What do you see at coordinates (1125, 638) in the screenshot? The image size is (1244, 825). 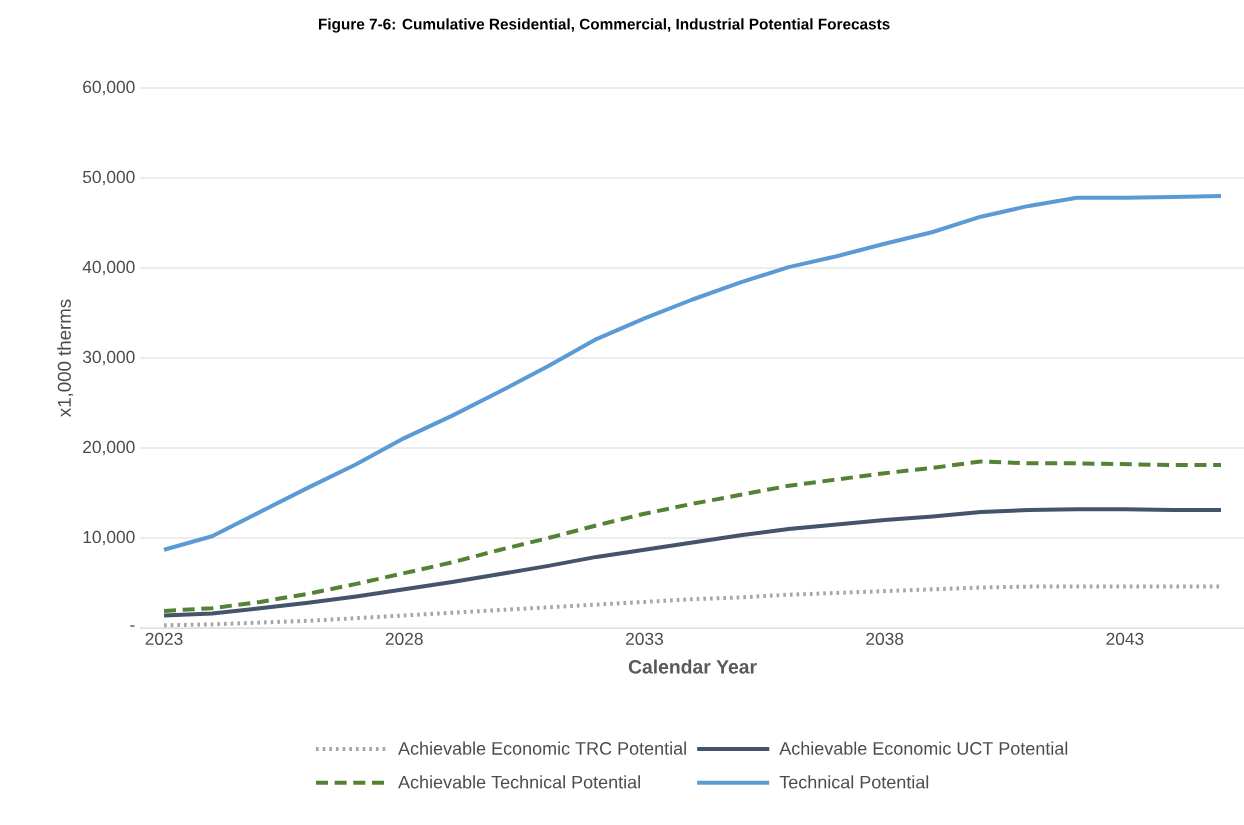 I see `x-tick-label: 2043` at bounding box center [1125, 638].